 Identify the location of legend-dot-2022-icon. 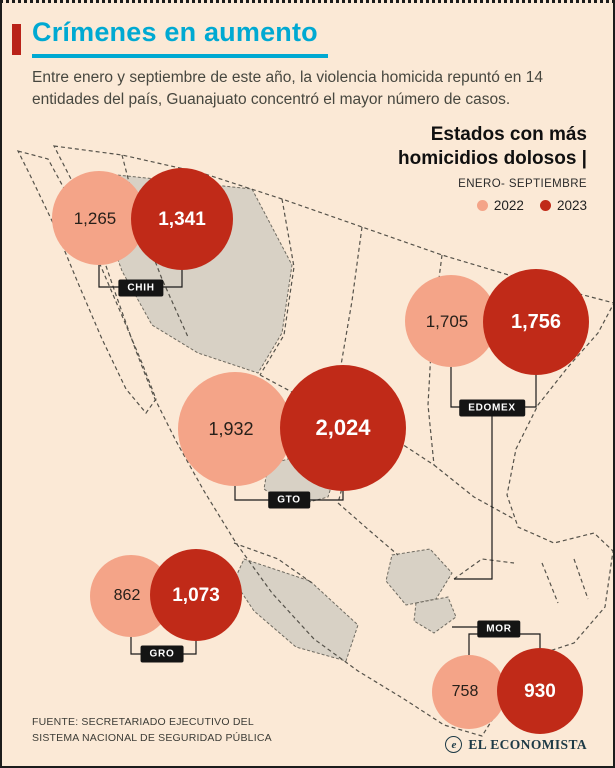
(482, 205).